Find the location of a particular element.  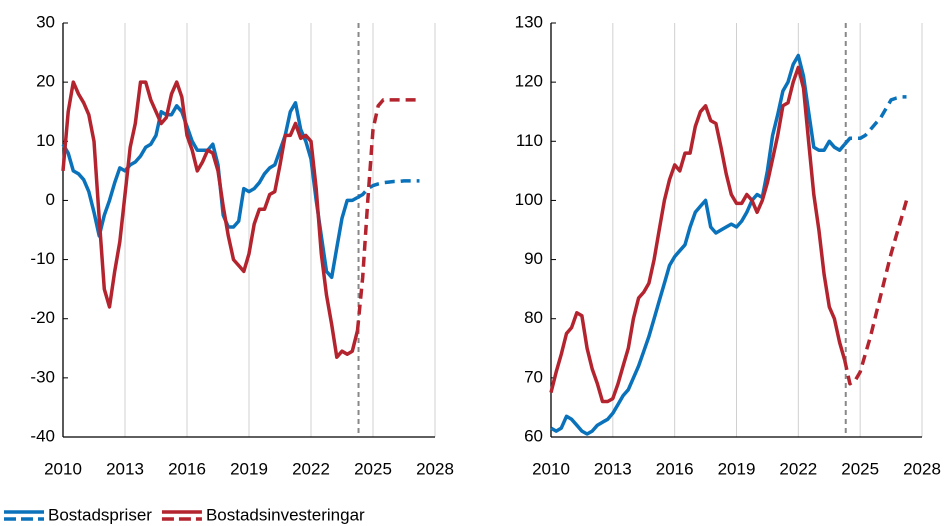

y-tick-label: 30 is located at coordinates (45, 21).